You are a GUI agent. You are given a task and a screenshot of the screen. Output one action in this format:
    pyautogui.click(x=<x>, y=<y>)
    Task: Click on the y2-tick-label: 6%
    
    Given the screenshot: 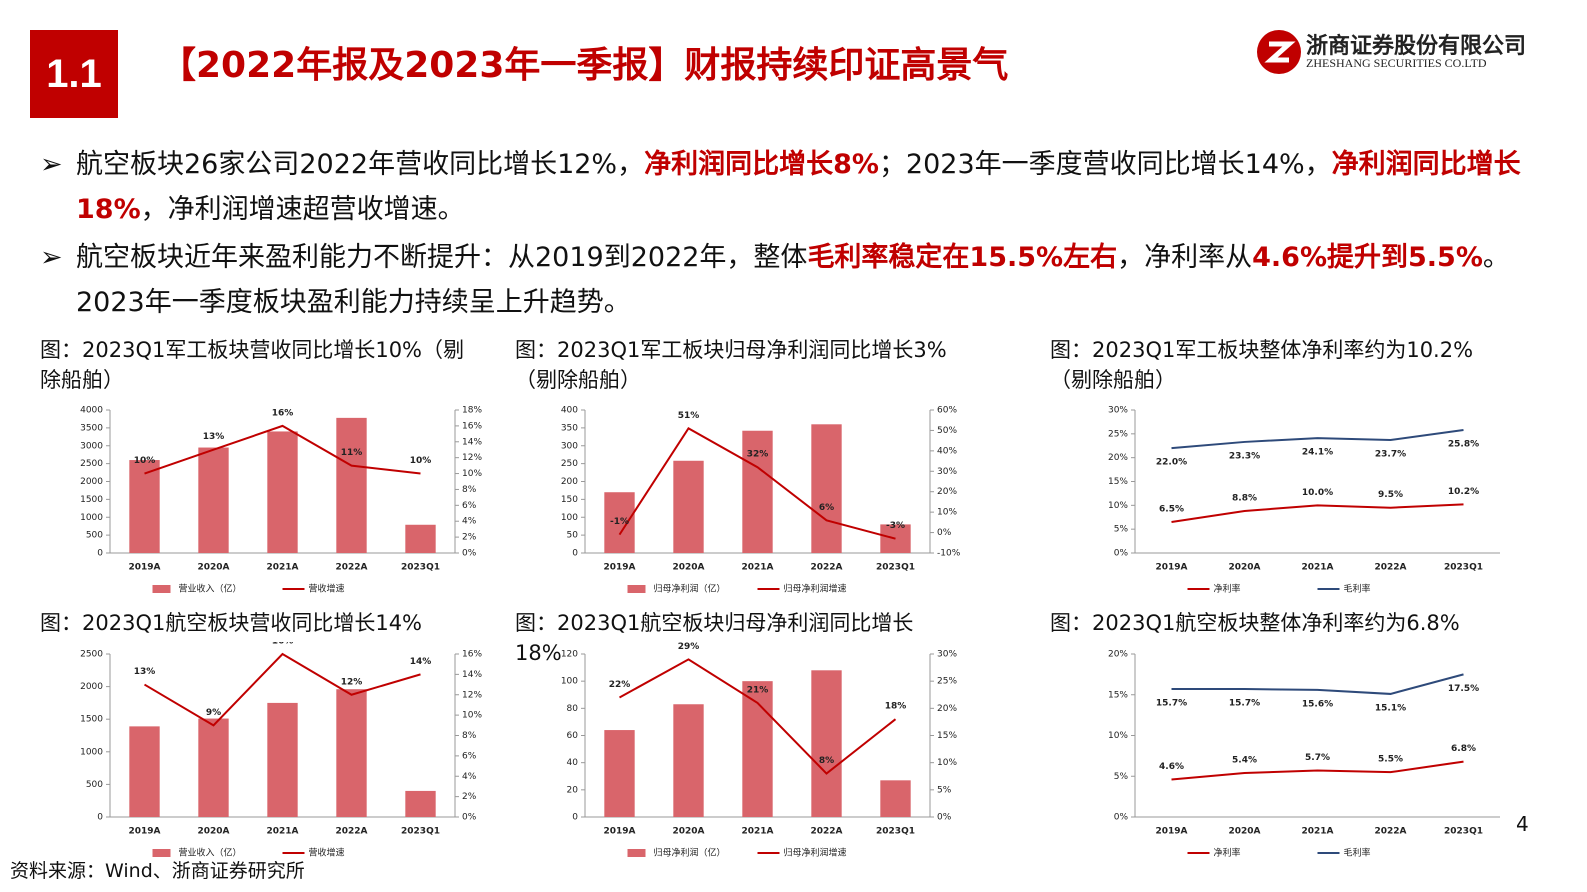 What is the action you would take?
    pyautogui.click(x=469, y=506)
    